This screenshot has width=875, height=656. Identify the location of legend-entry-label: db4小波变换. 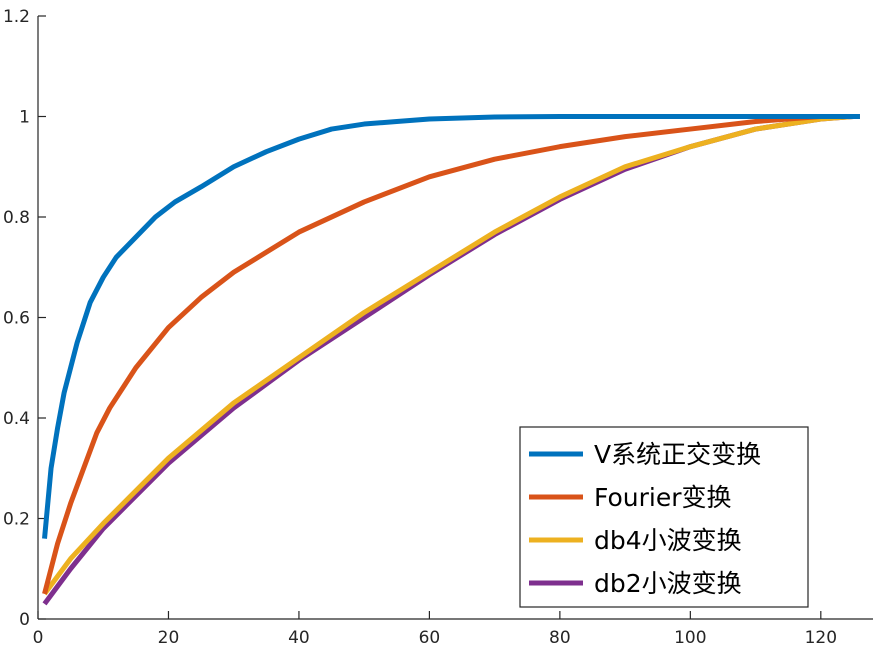
(668, 540).